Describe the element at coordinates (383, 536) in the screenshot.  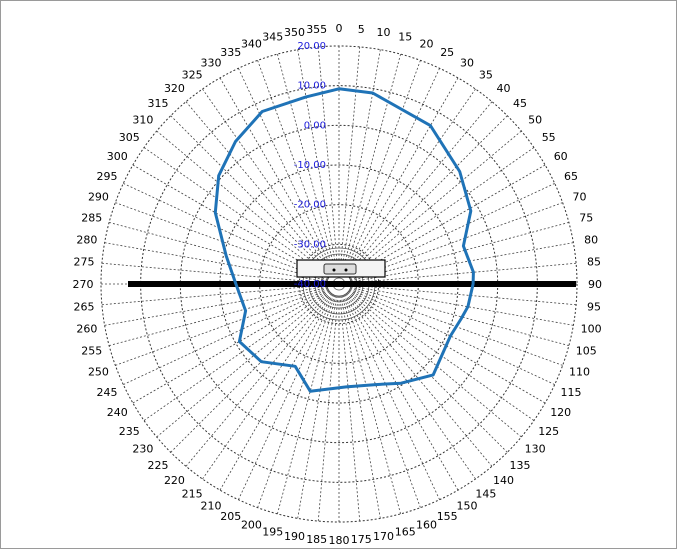
I see `angle-tick-label: 170` at that location.